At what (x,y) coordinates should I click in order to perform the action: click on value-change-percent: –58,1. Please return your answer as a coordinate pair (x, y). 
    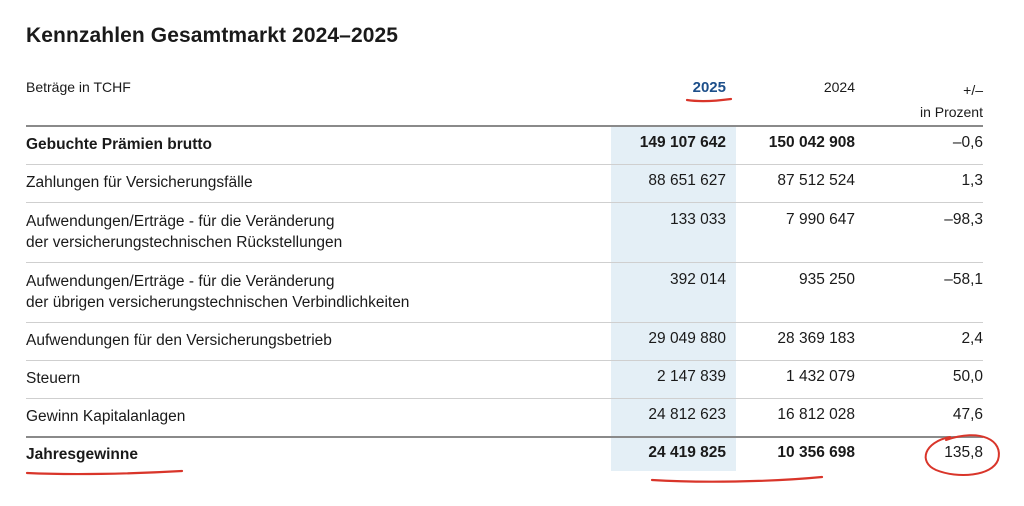
    Looking at the image, I should click on (963, 279).